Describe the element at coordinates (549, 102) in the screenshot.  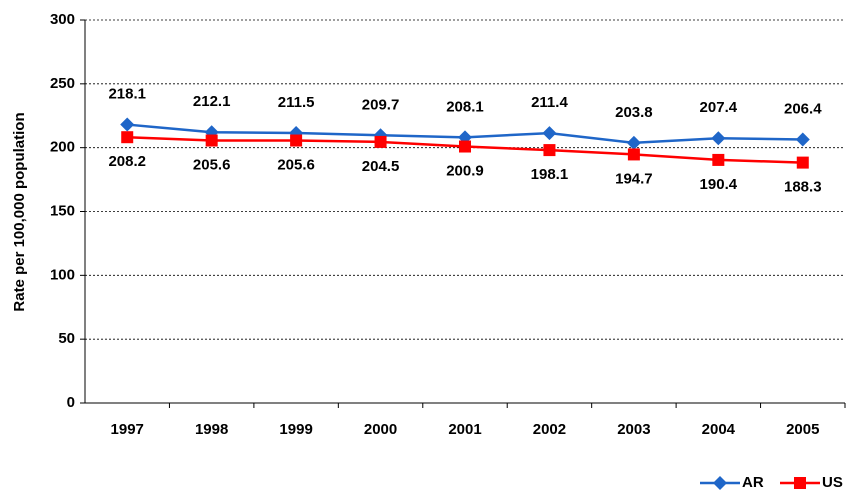
I see `data-label: 211.4` at that location.